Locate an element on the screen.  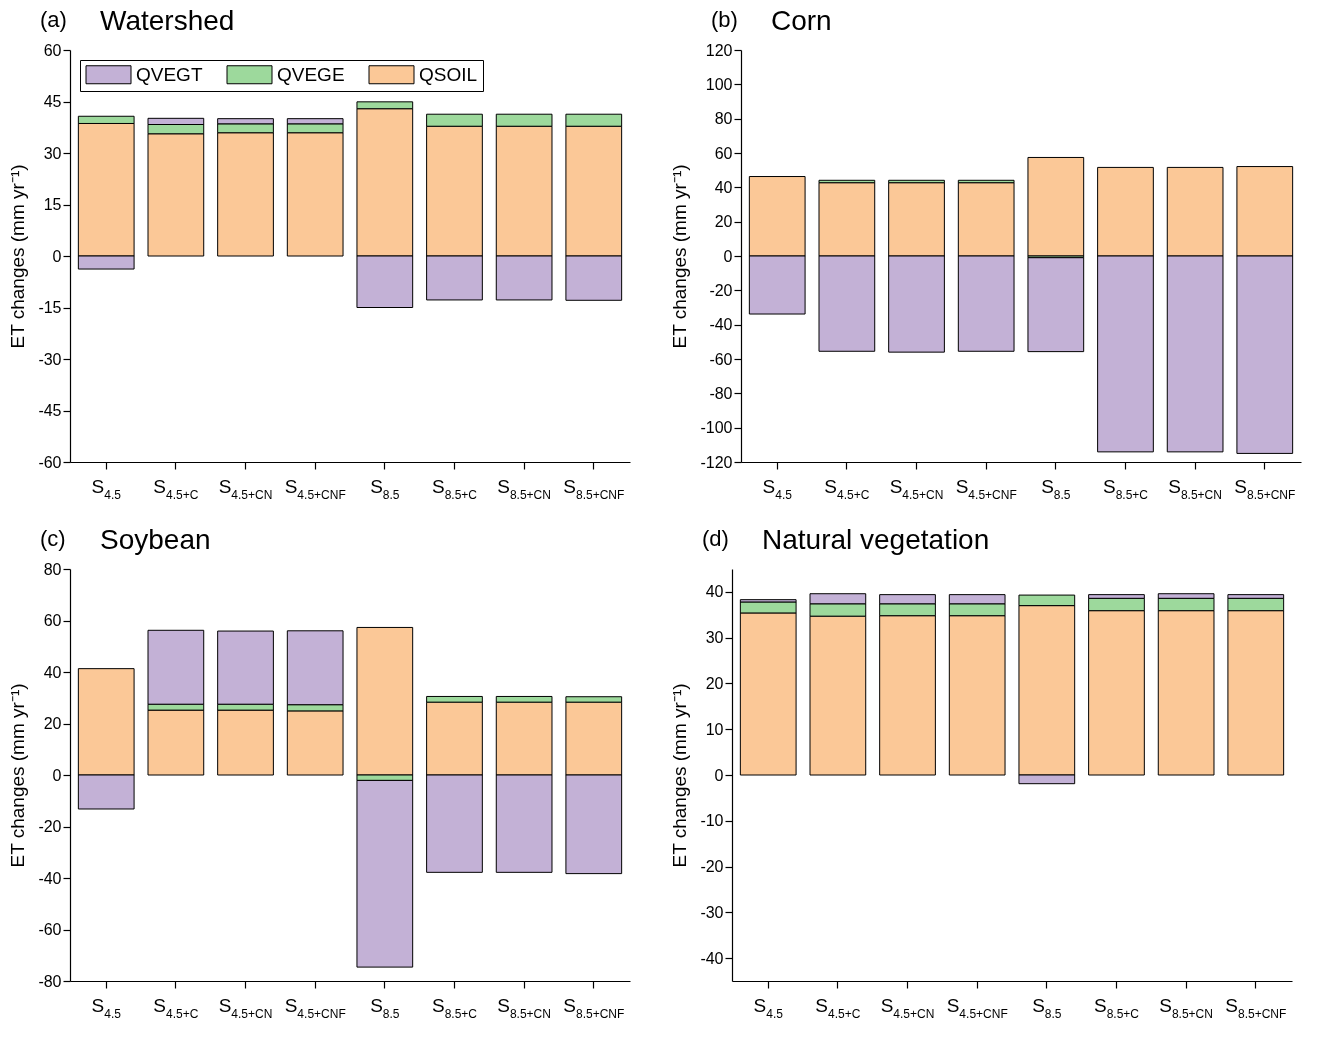
y-tick-label: -10 is located at coordinates (712, 821).